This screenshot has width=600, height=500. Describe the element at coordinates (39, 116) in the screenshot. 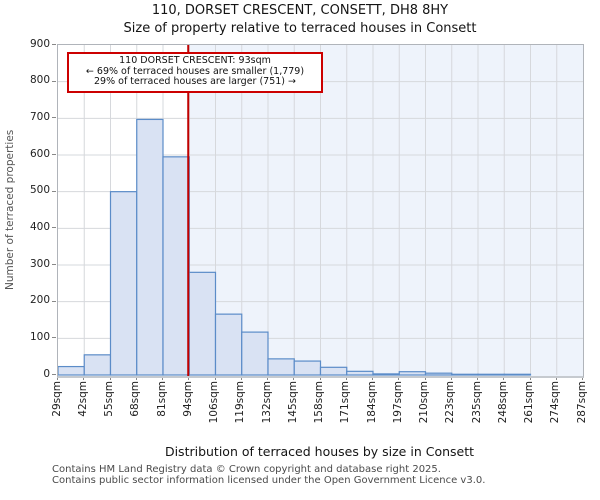

I see `y-tick-label: 700` at that location.